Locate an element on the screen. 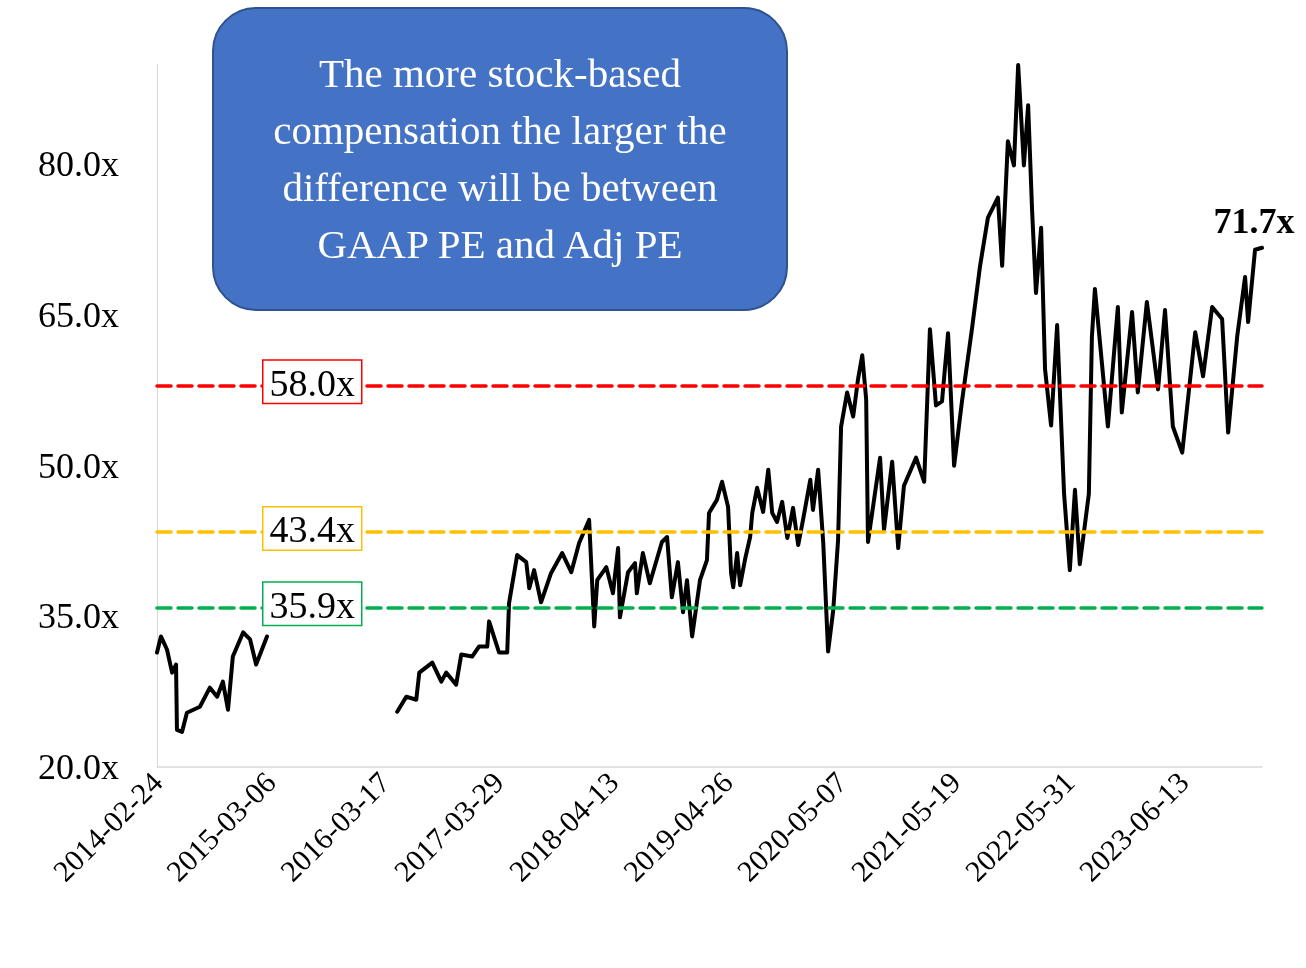  ref-line-label: 35.9x is located at coordinates (312, 604).